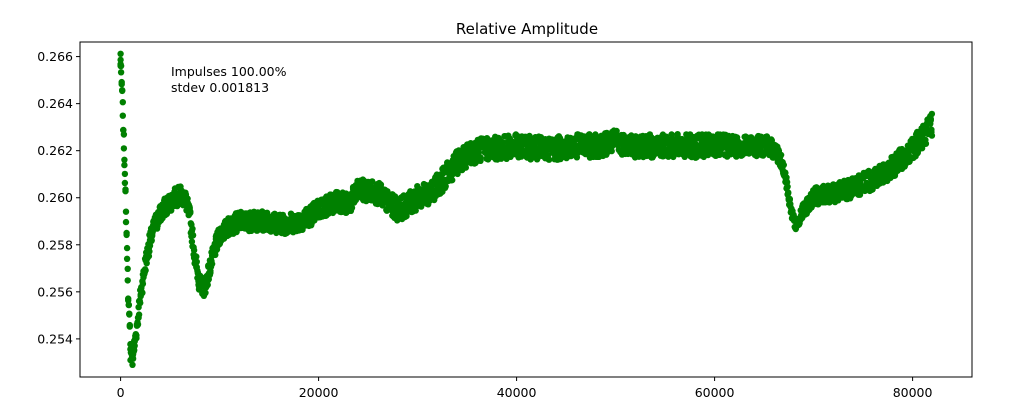 This screenshot has width=1024, height=416. Describe the element at coordinates (319, 392) in the screenshot. I see `x-tick-label: 20000` at that location.